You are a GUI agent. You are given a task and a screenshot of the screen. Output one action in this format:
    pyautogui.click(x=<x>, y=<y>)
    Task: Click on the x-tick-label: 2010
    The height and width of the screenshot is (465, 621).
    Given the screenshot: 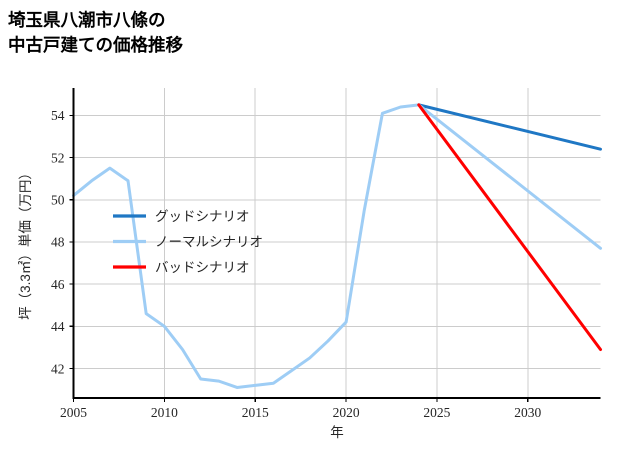 What is the action you would take?
    pyautogui.click(x=164, y=412)
    